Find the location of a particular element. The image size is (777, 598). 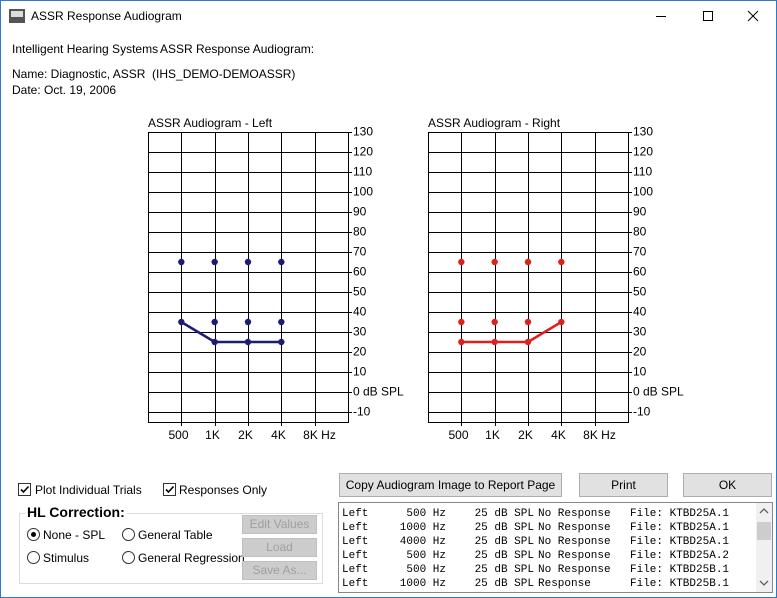

log-cell: File: KTBD25A.2 is located at coordinates (680, 556).